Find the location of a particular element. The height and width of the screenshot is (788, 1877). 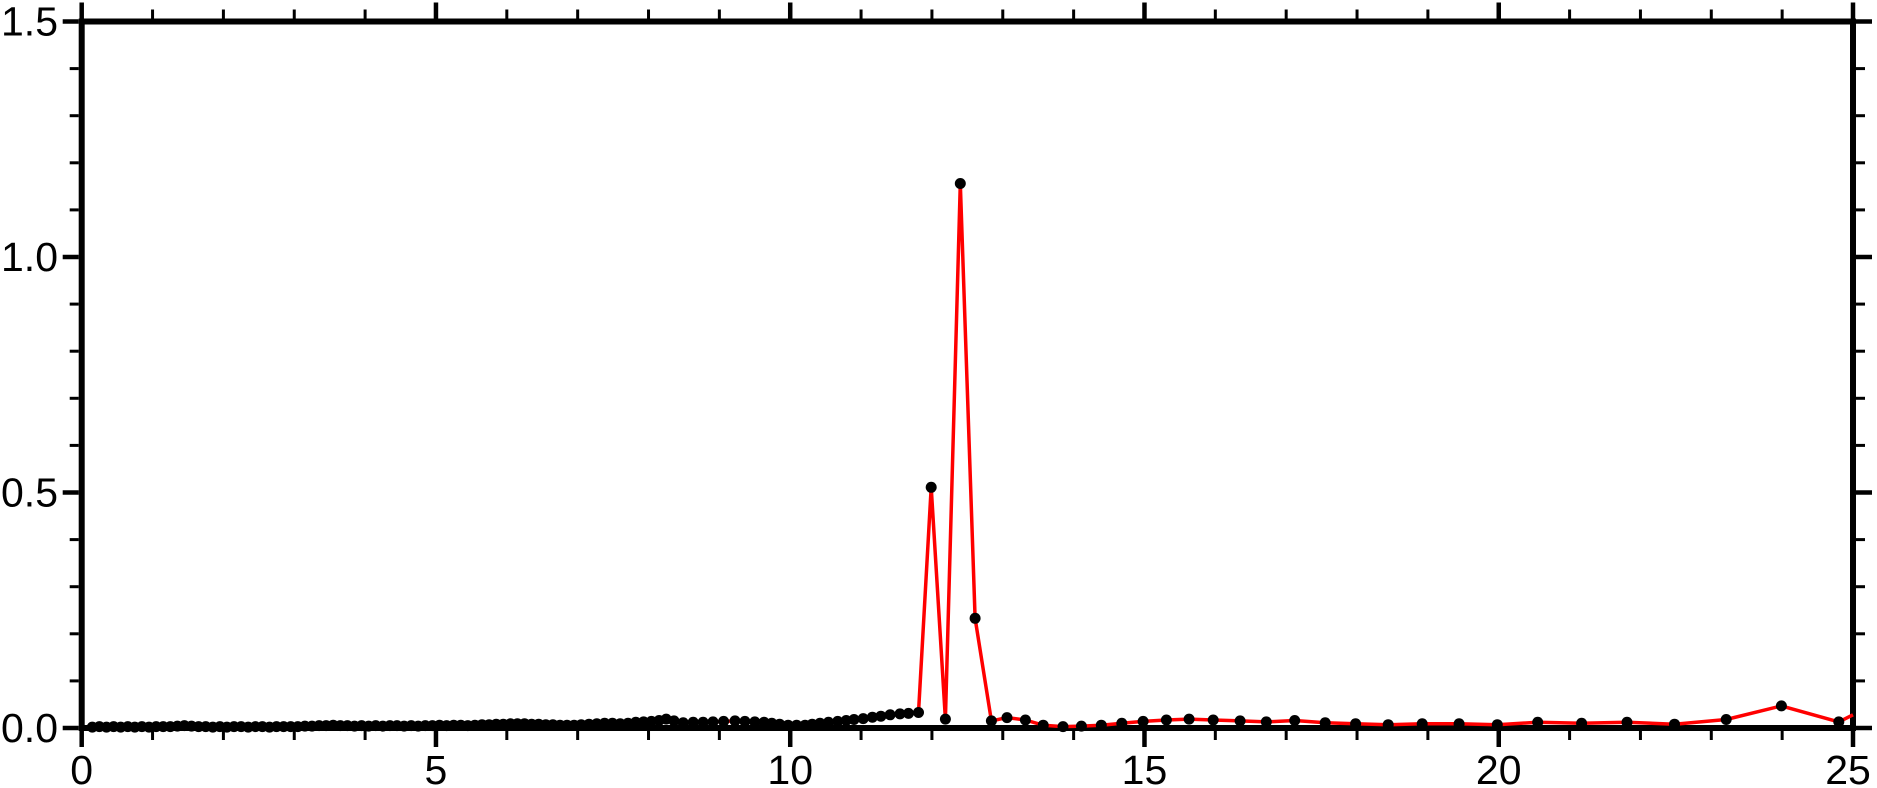

y-tick-label: 1.5 is located at coordinates (29, 22).